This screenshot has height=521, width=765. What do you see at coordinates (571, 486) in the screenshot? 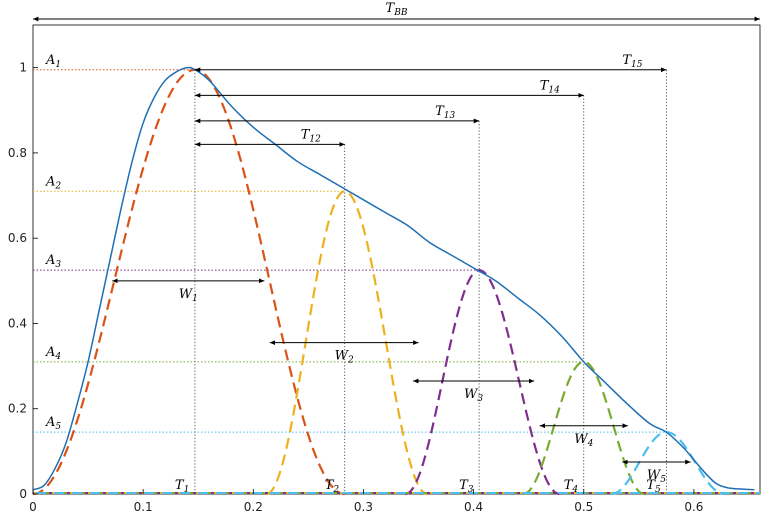
I see `time-label-4: T4` at bounding box center [571, 486].